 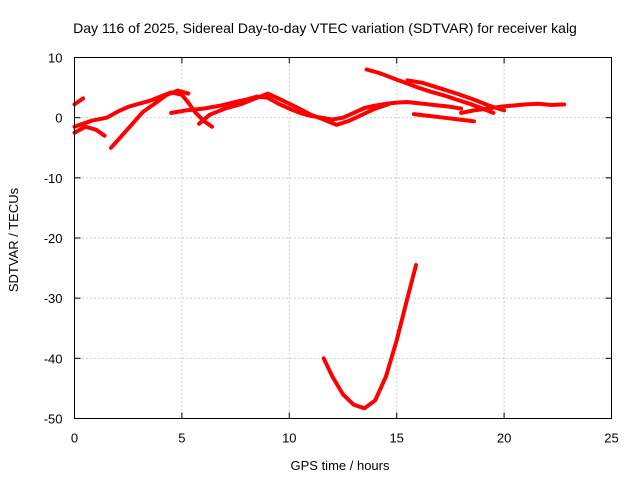 What do you see at coordinates (504, 438) in the screenshot?
I see `x-tick-label: 20` at bounding box center [504, 438].